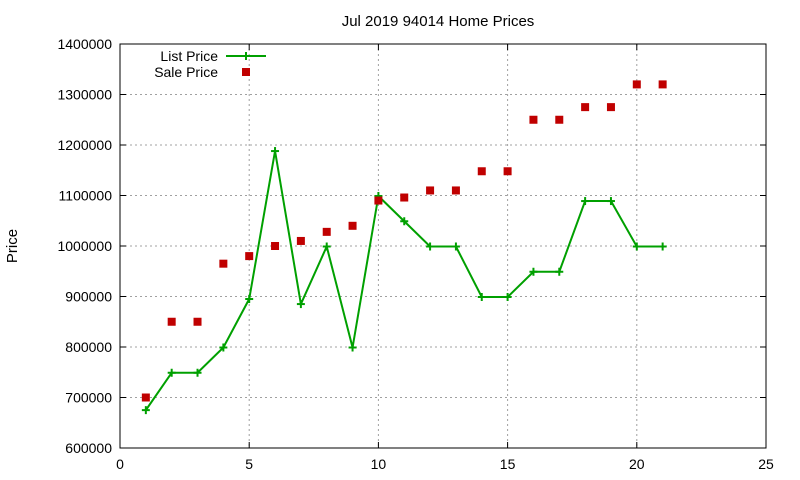 The width and height of the screenshot is (800, 480). Describe the element at coordinates (84, 145) in the screenshot. I see `y-tick-label: 1200000` at that location.